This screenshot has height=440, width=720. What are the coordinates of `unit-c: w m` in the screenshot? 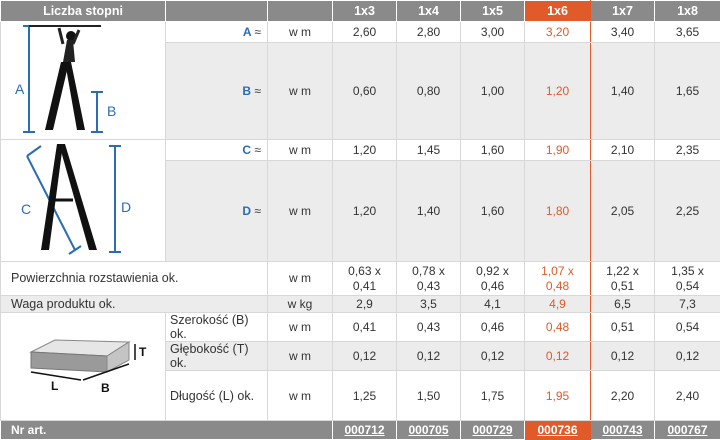 It's located at (300, 150).